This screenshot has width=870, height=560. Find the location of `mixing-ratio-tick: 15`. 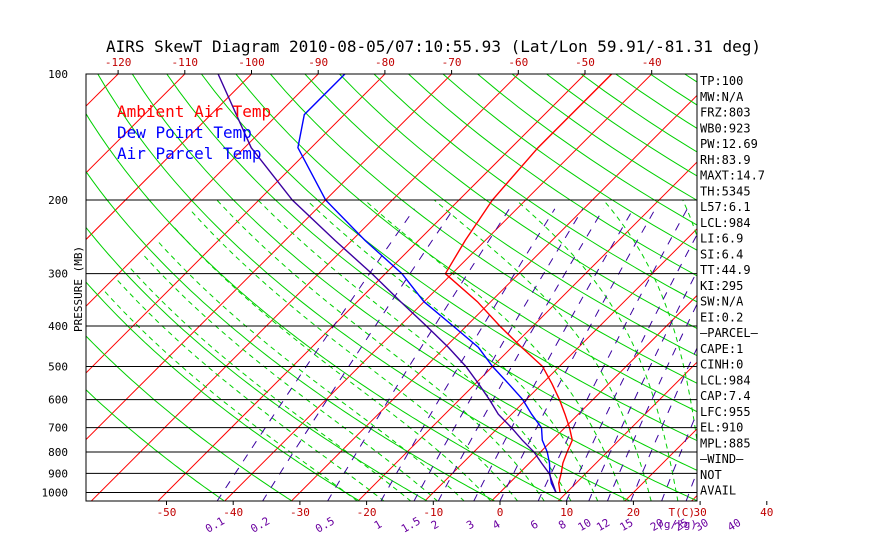

mixing-ratio-tick: 15 is located at coordinates (626, 525).